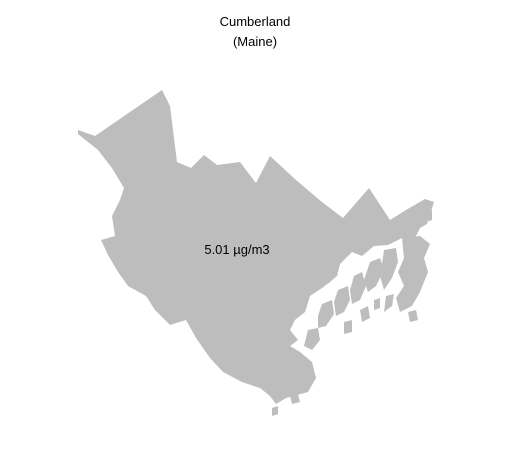 This screenshot has width=510, height=470. I want to click on map-title: Cumberland, so click(255, 21).